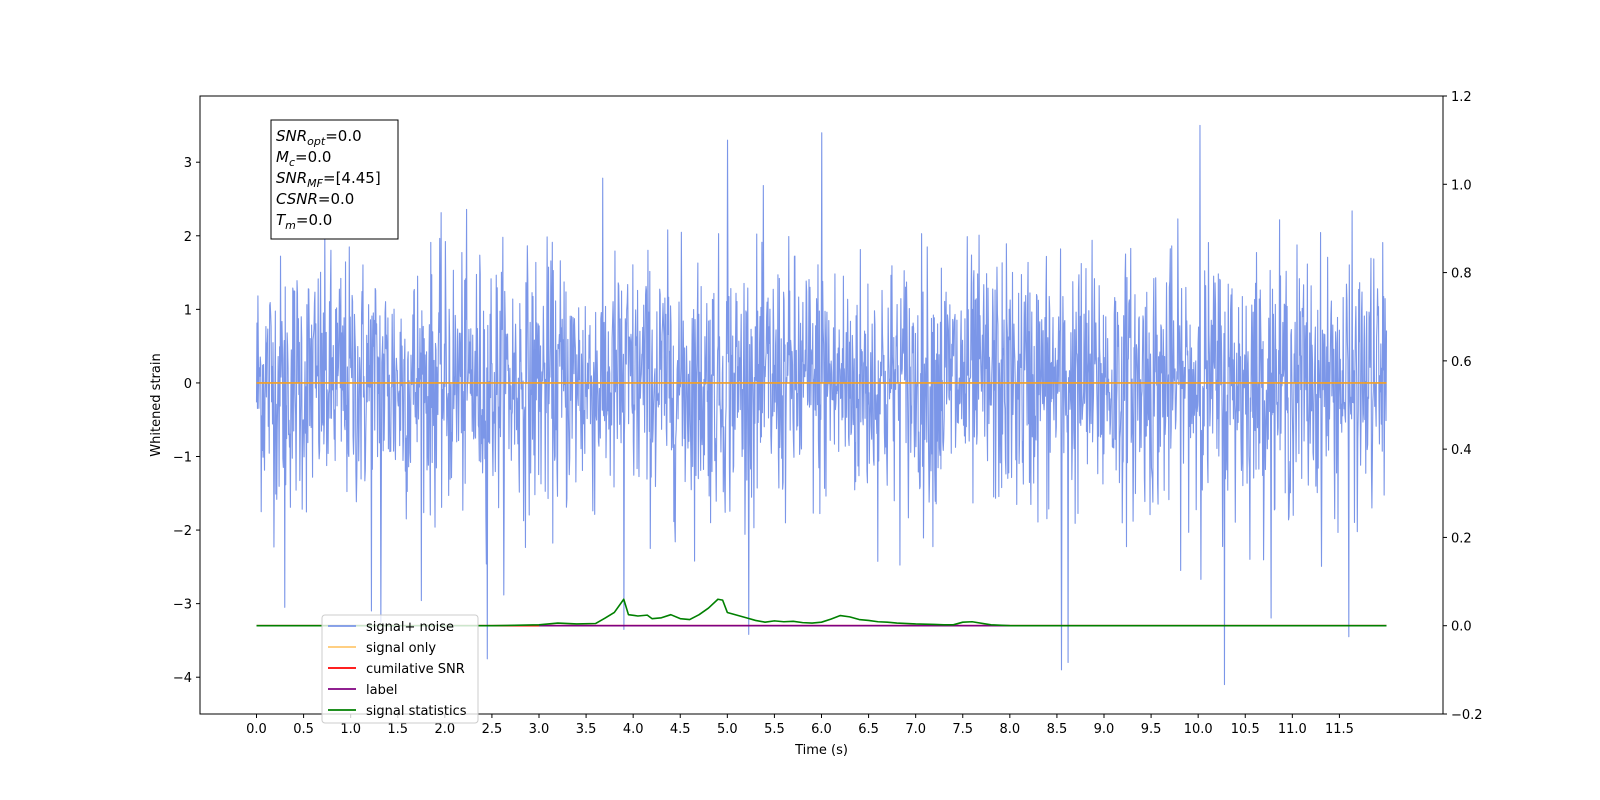 The width and height of the screenshot is (1600, 800). What do you see at coordinates (381, 690) in the screenshot?
I see `legend-label: label` at bounding box center [381, 690].